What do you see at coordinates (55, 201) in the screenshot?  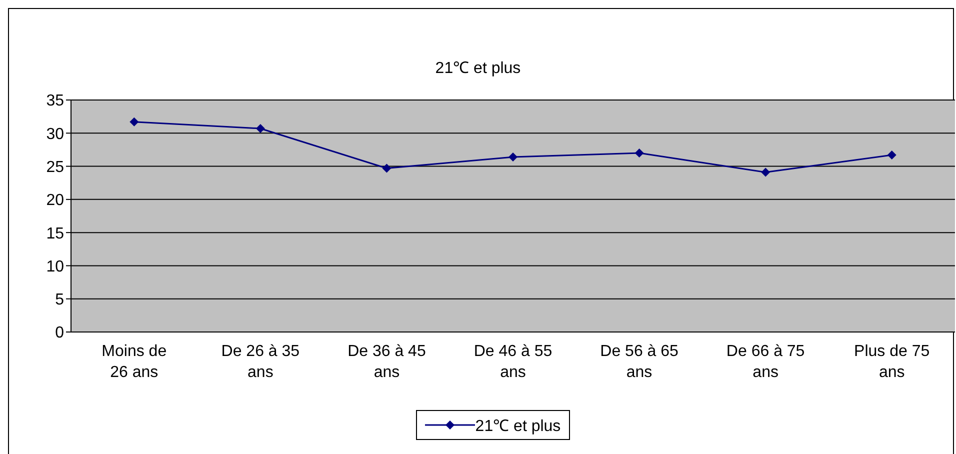 I see `y-tick-label: 20` at bounding box center [55, 201].